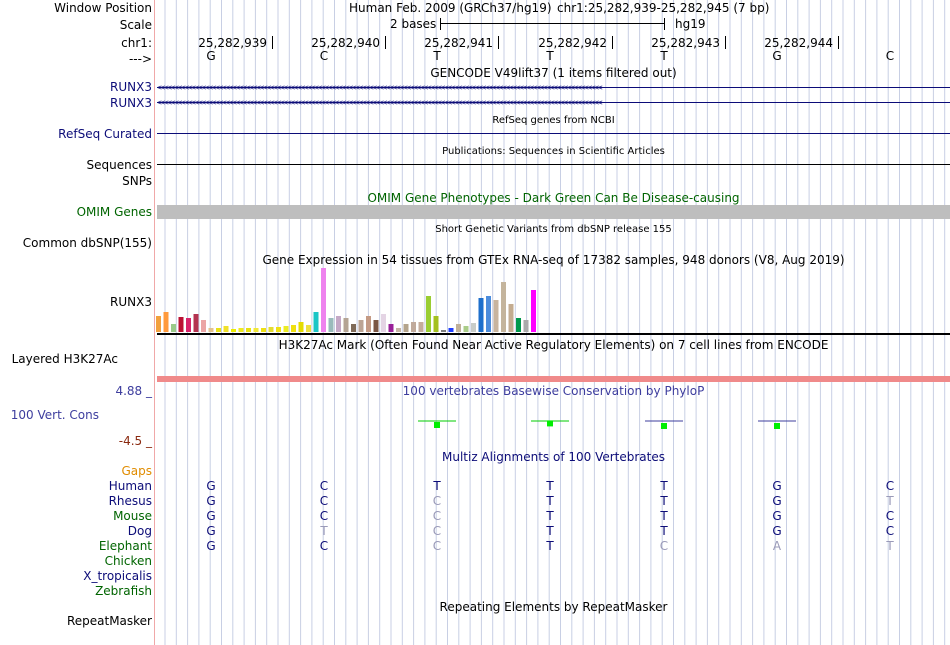 This screenshot has height=645, width=950. Describe the element at coordinates (553, 120) in the screenshot. I see `refseq-track-title: RefSeq genes from NCBI` at that location.